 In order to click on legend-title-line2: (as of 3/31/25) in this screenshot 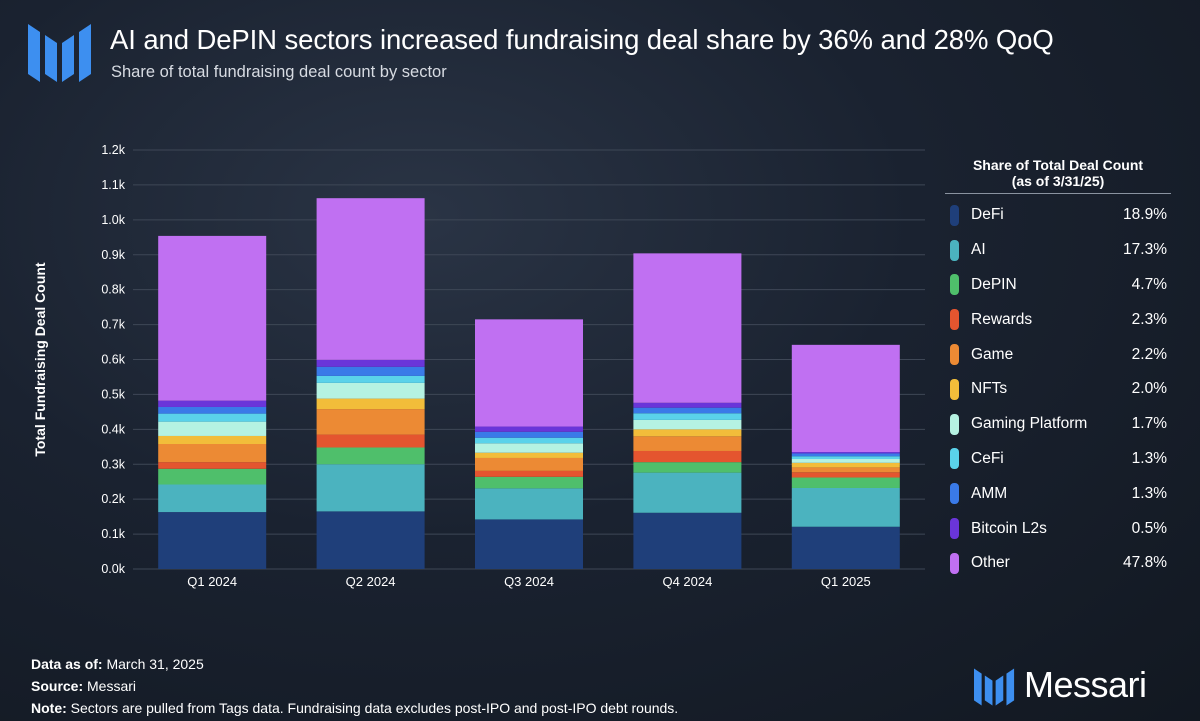, I will do `click(1058, 181)`.